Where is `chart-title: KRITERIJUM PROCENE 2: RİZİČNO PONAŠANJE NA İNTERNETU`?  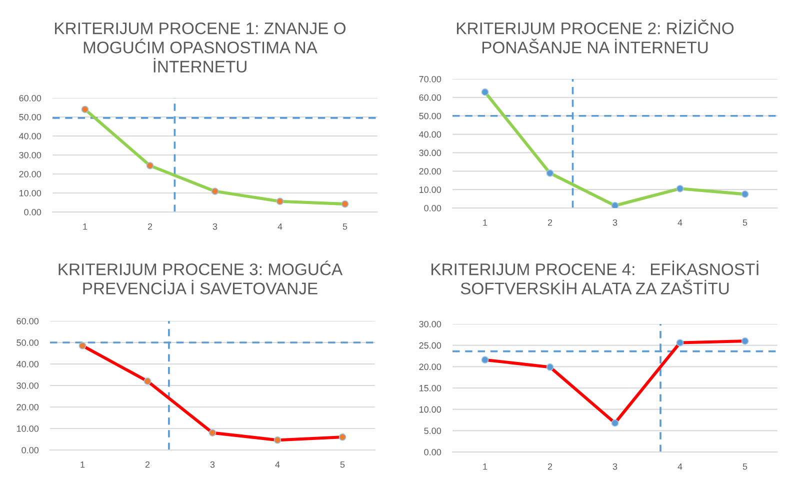
chart-title: KRITERIJUM PROCENE 2: RİZİČNO PONAŠANJE NA İNTERNETU is located at coordinates (595, 37).